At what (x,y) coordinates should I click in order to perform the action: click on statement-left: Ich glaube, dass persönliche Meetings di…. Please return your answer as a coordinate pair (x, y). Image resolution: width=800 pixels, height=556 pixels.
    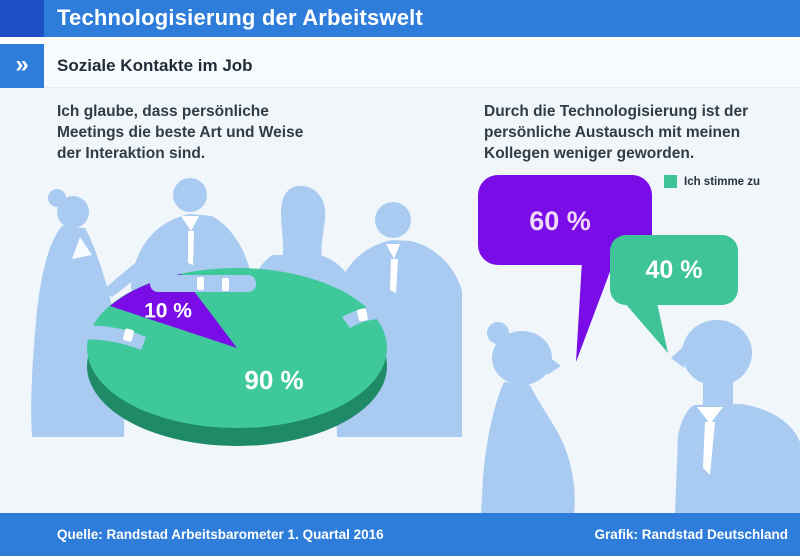
    Looking at the image, I should click on (180, 132).